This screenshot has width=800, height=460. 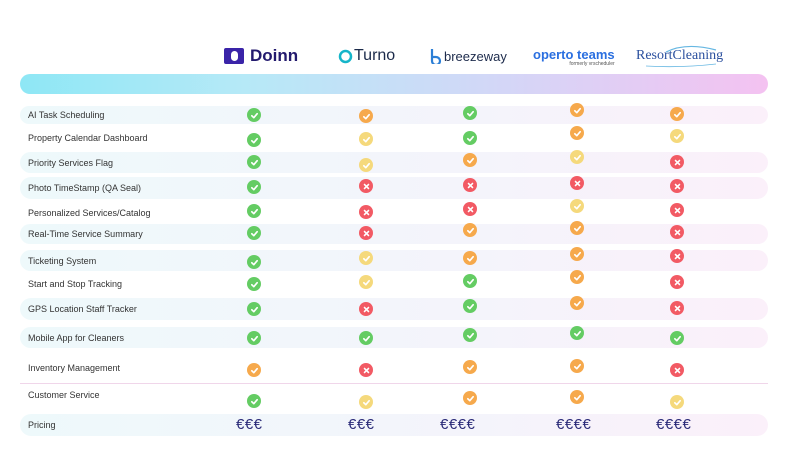 I want to click on logo-doinn: Doinn, so click(x=261, y=56).